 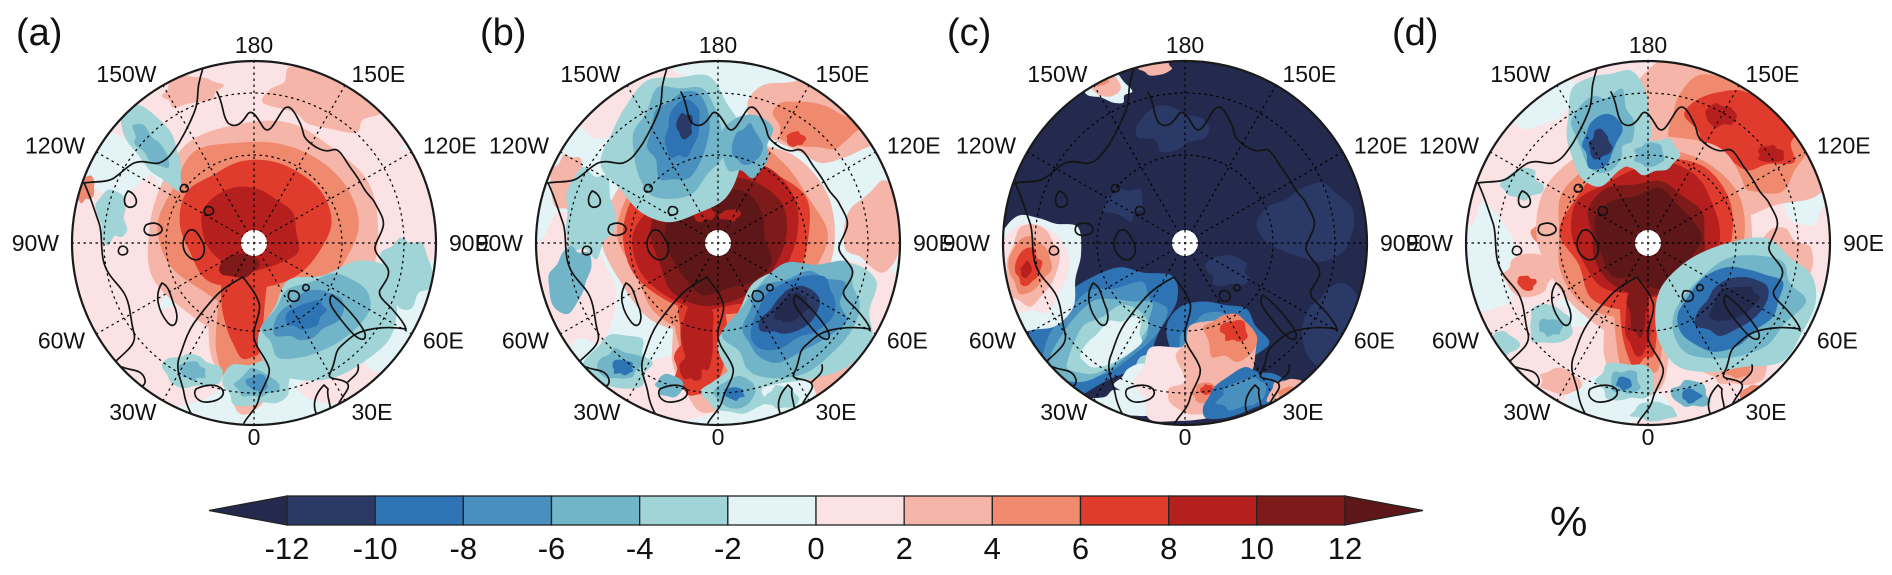 What do you see at coordinates (287, 548) in the screenshot?
I see `colorbar-tick-label: -12` at bounding box center [287, 548].